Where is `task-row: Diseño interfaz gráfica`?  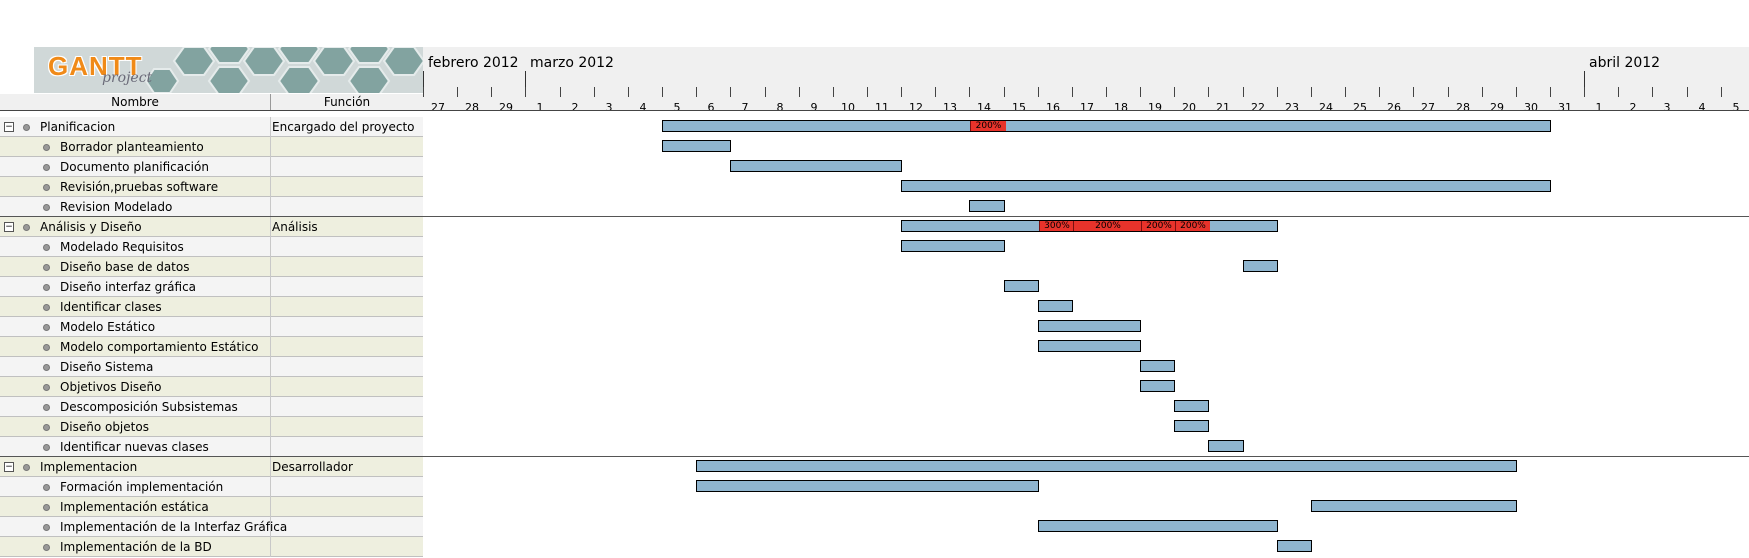 task-row: Diseño interfaz gráfica is located at coordinates (211, 287).